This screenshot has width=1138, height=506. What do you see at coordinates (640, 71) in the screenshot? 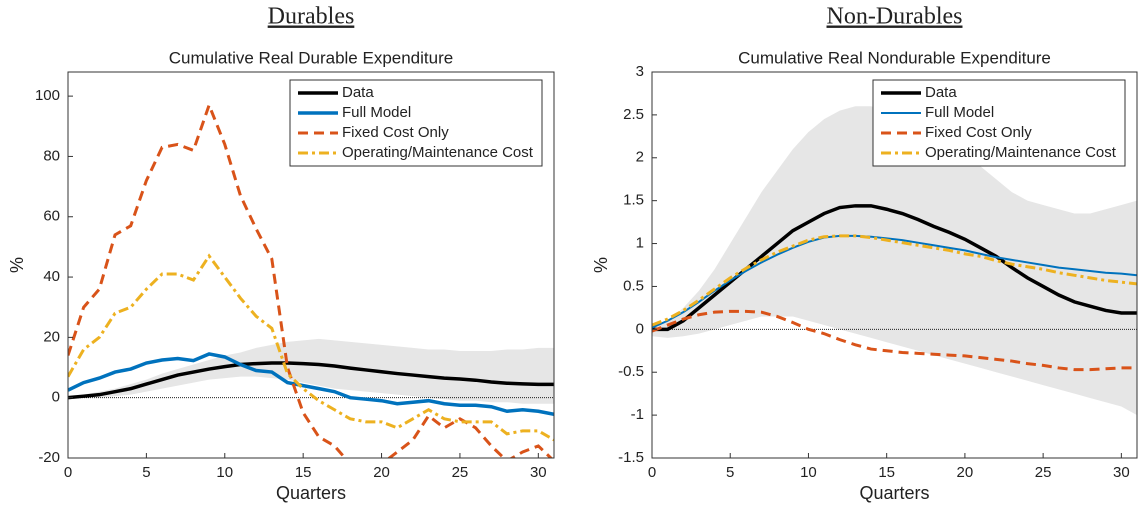
I see `y-tick-label: 3` at bounding box center [640, 71].